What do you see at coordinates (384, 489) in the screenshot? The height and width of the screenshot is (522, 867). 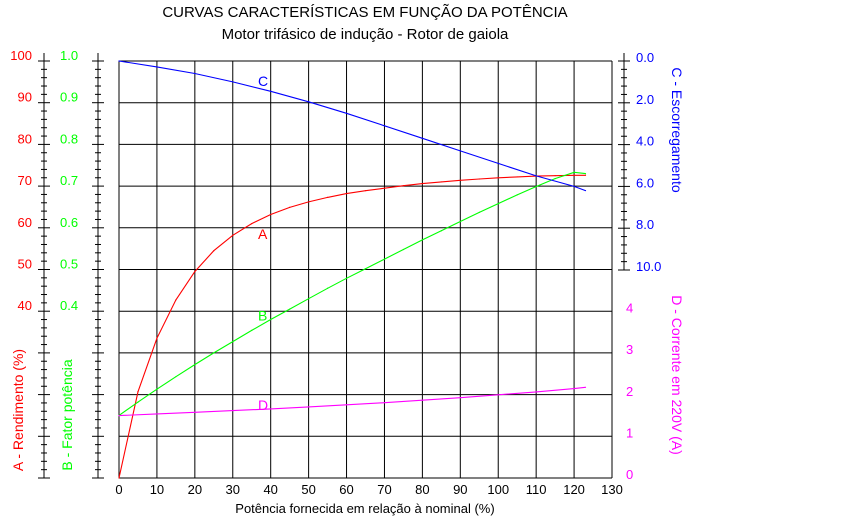 I see `x-tick-label: 70` at bounding box center [384, 489].